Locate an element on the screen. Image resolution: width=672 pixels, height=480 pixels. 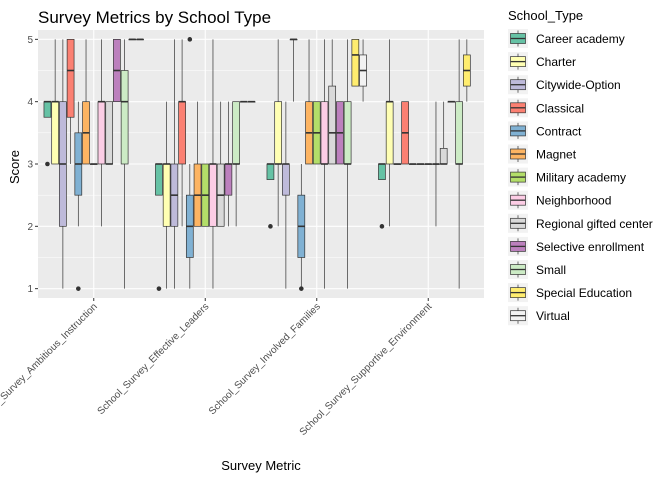
legend-item: Charter is located at coordinates (542, 62).